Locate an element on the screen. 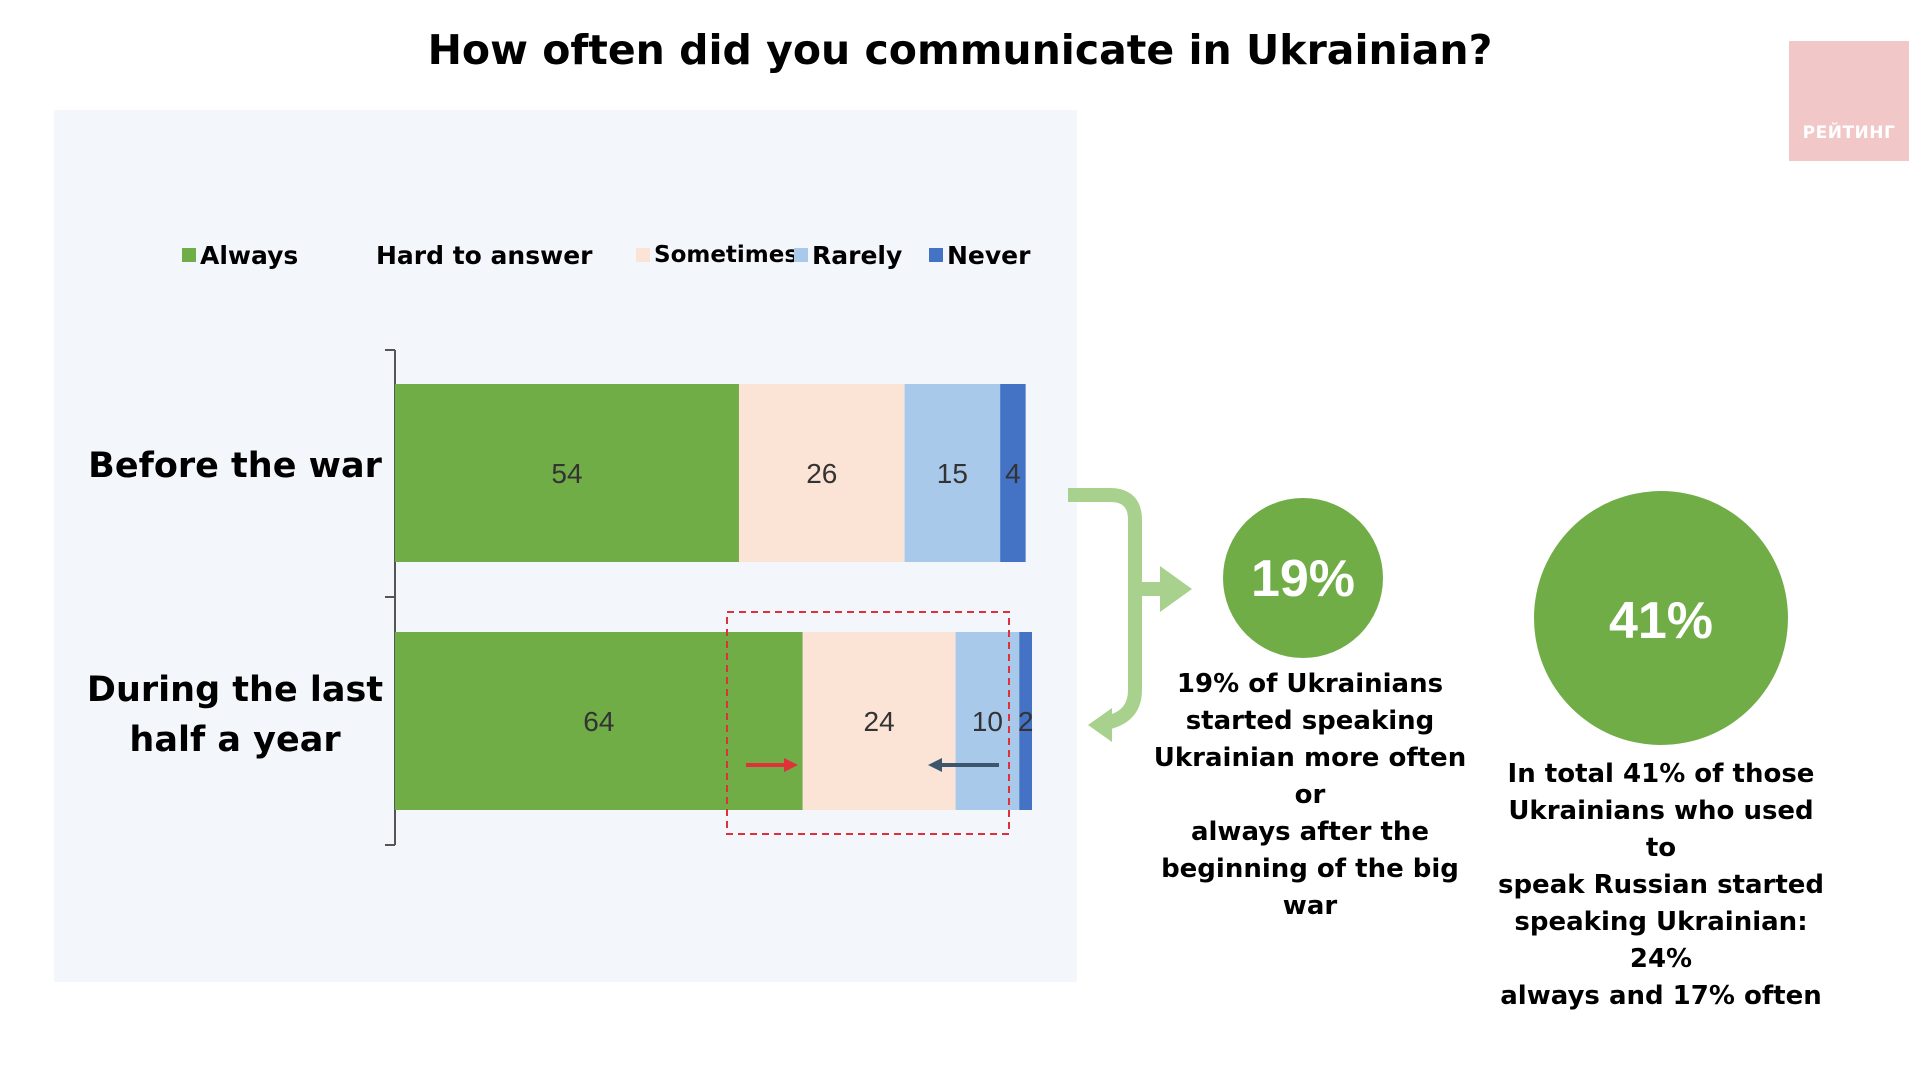  legend-item-hard-to-answer: Hard to answer is located at coordinates (484, 255).